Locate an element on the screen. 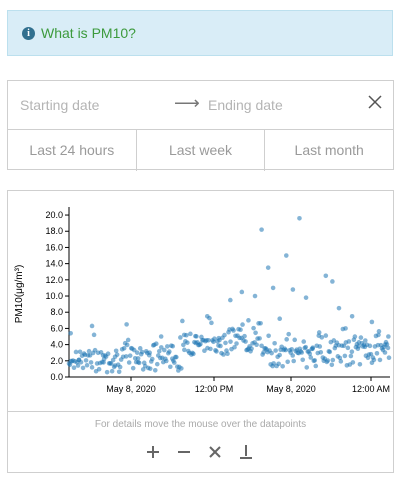 The height and width of the screenshot is (478, 400). last-week-button: Last week is located at coordinates (201, 150).